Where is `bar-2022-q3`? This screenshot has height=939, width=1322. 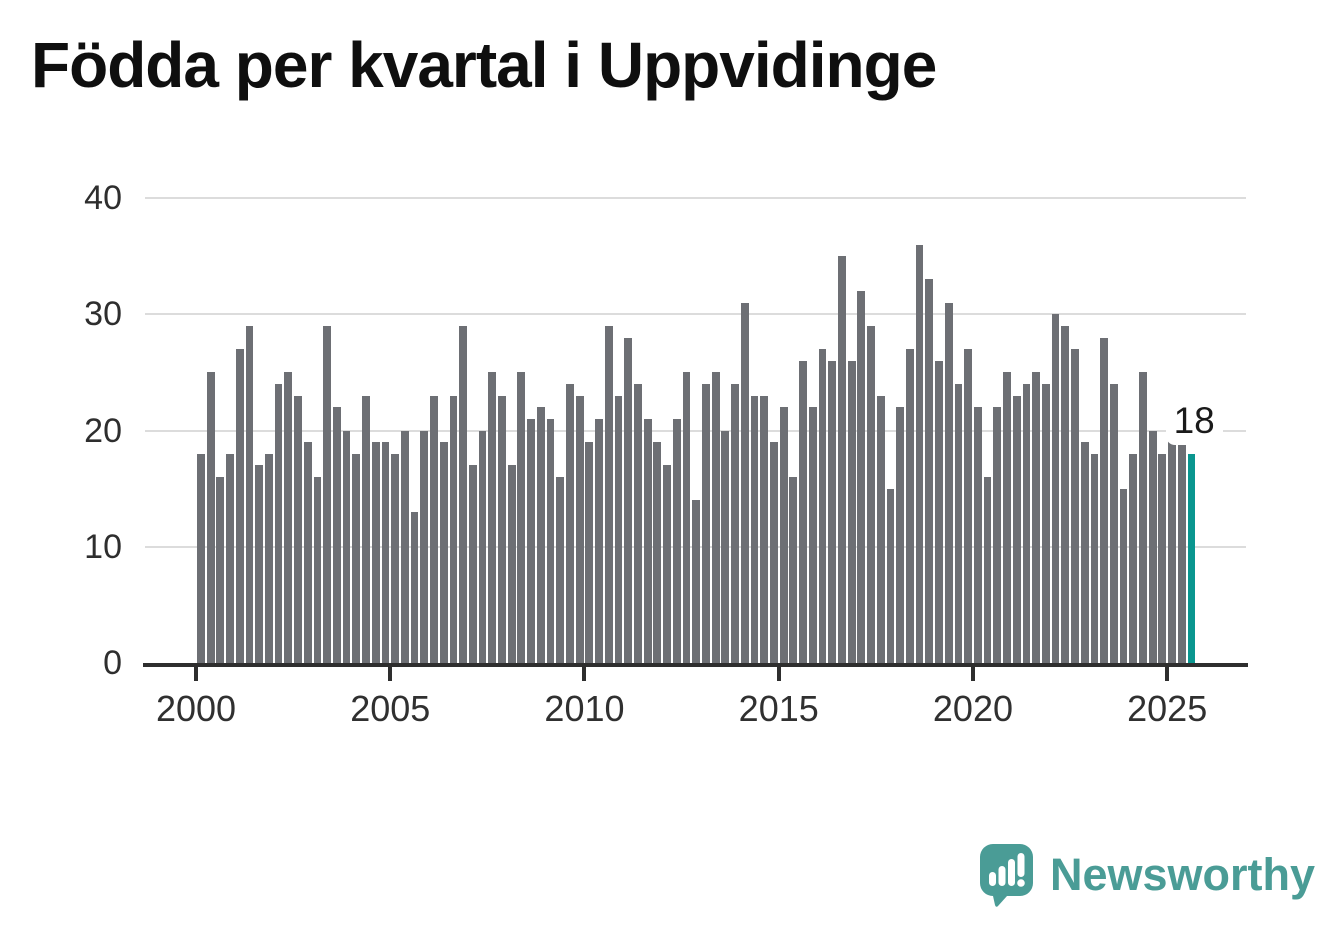 bar-2022-q3 is located at coordinates (1075, 506).